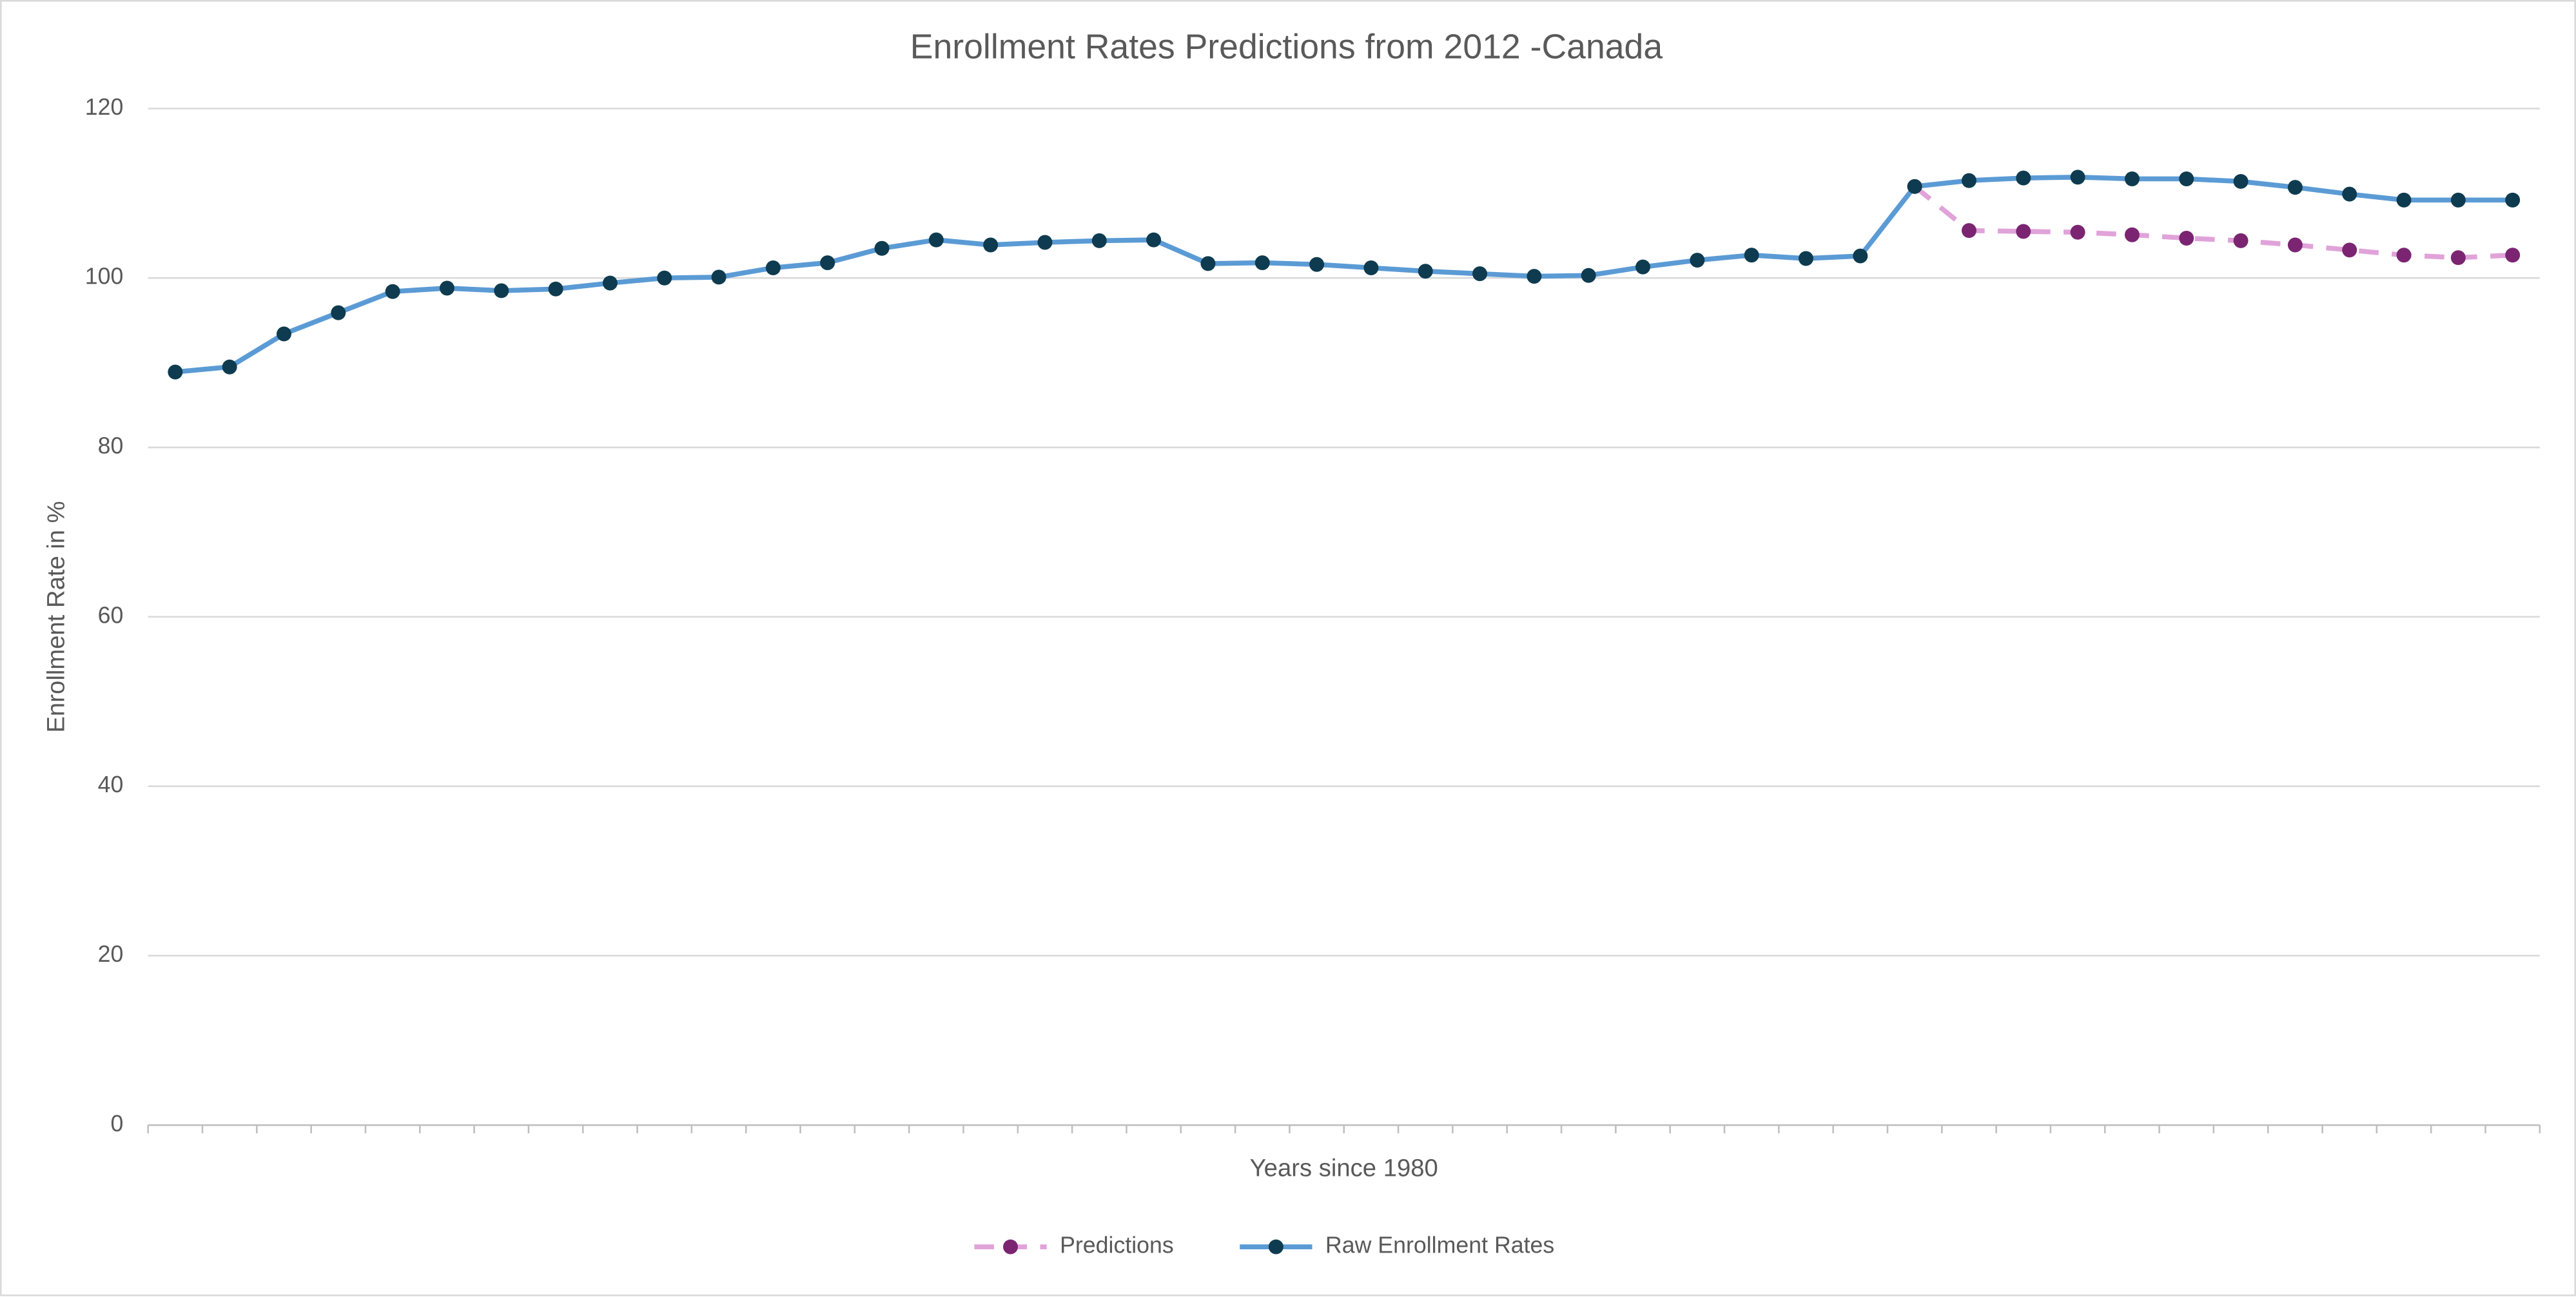 This screenshot has width=2576, height=1297. I want to click on y-tick-label: 60, so click(111, 615).